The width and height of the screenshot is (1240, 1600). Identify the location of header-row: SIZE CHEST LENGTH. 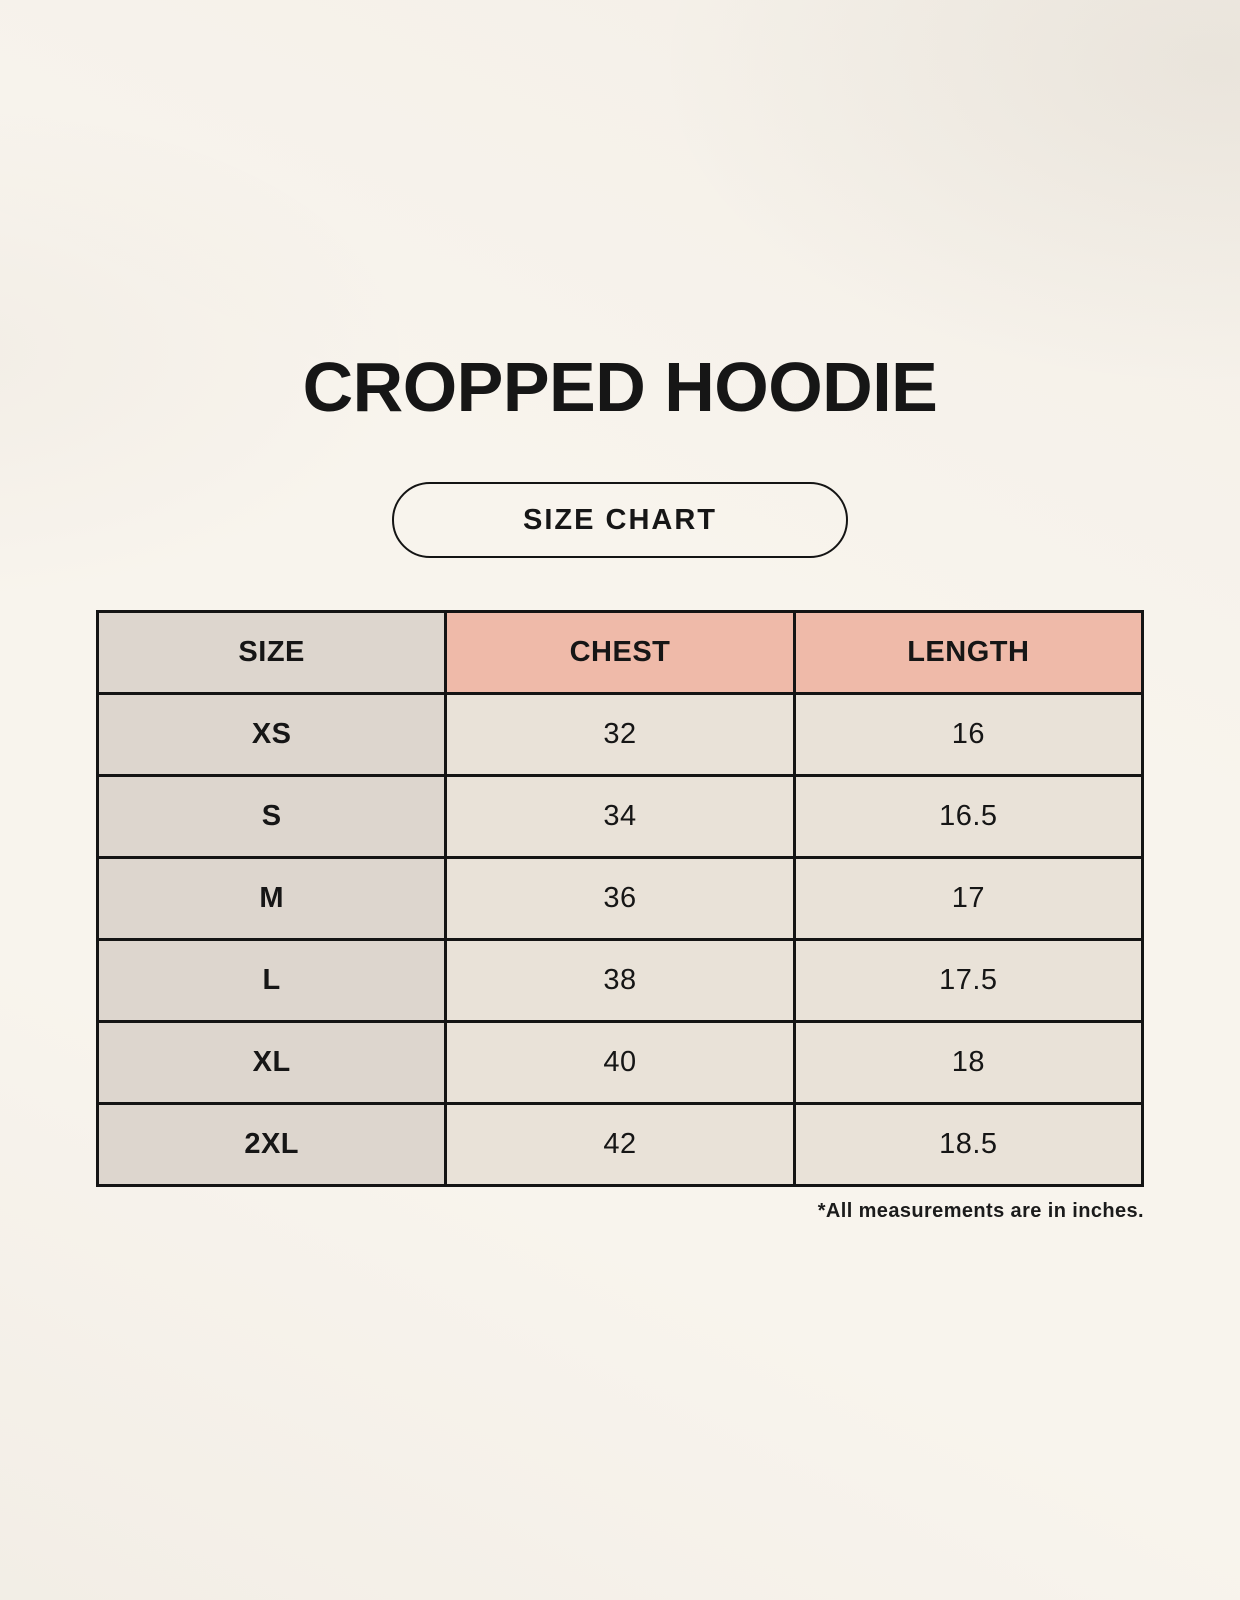
(620, 652).